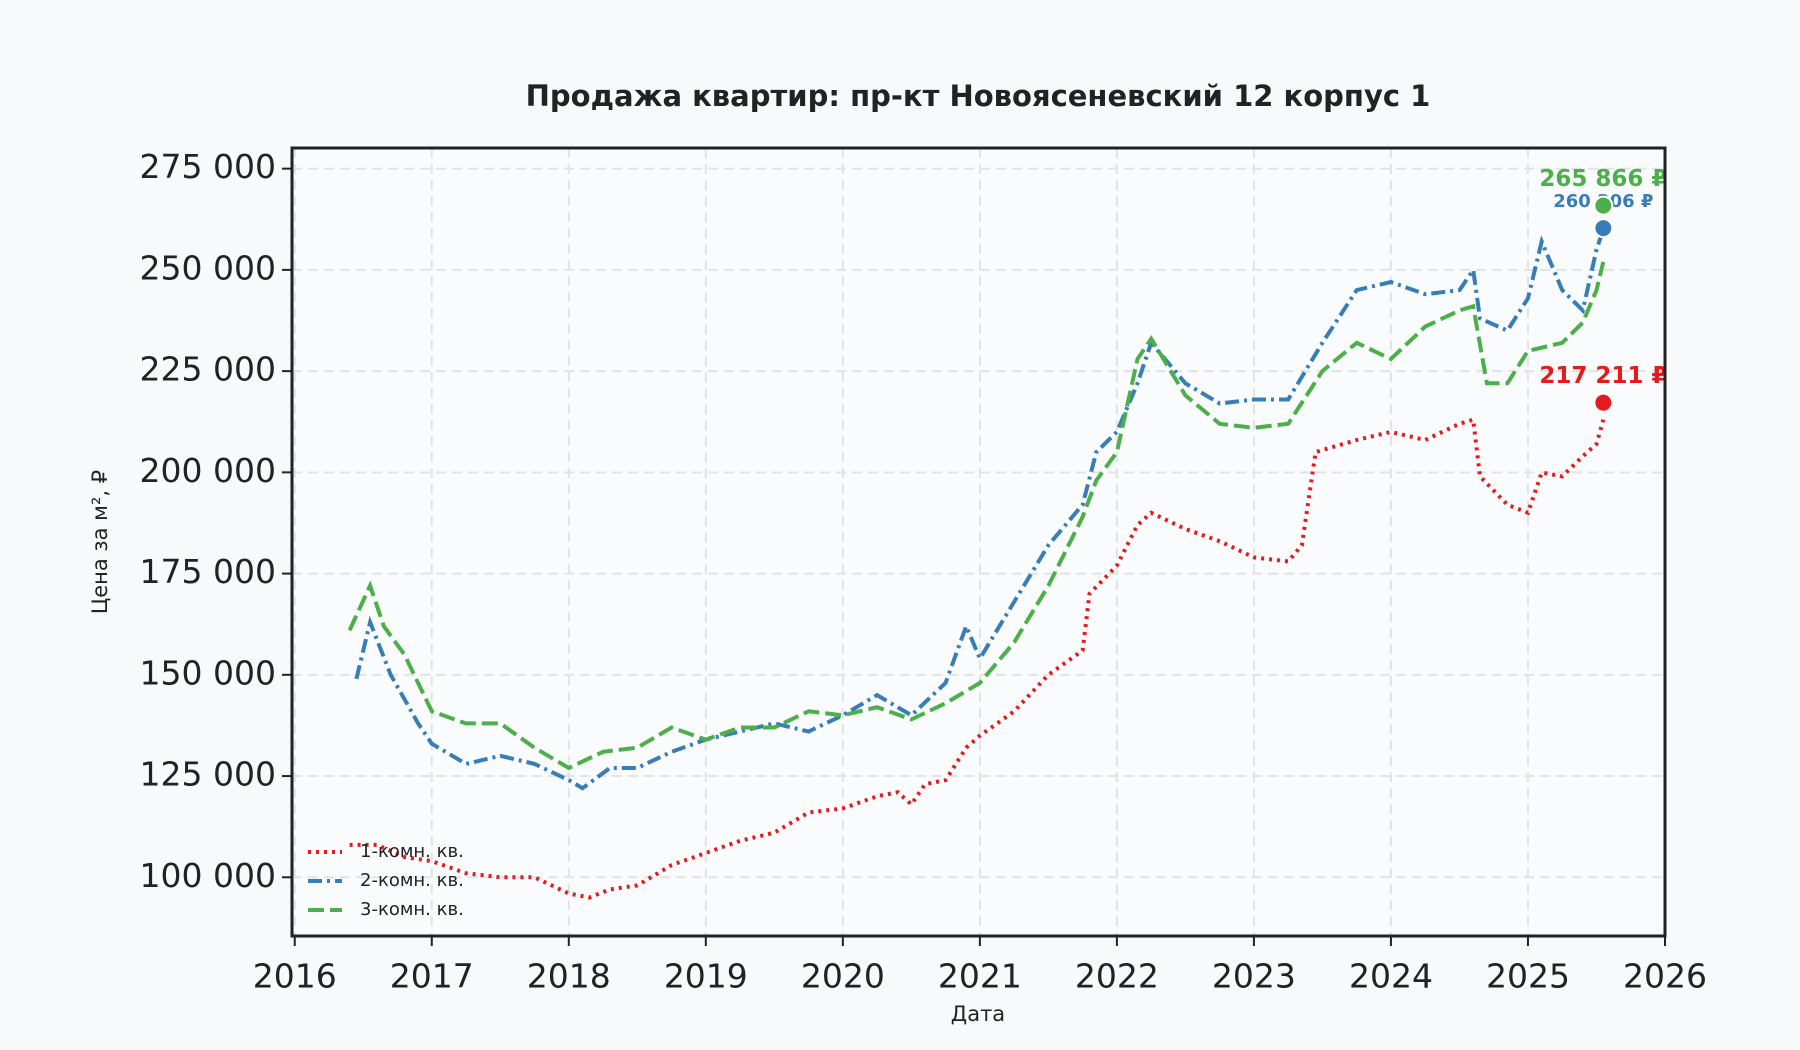  What do you see at coordinates (208, 267) in the screenshot?
I see `y-tick-label: 250 000` at bounding box center [208, 267].